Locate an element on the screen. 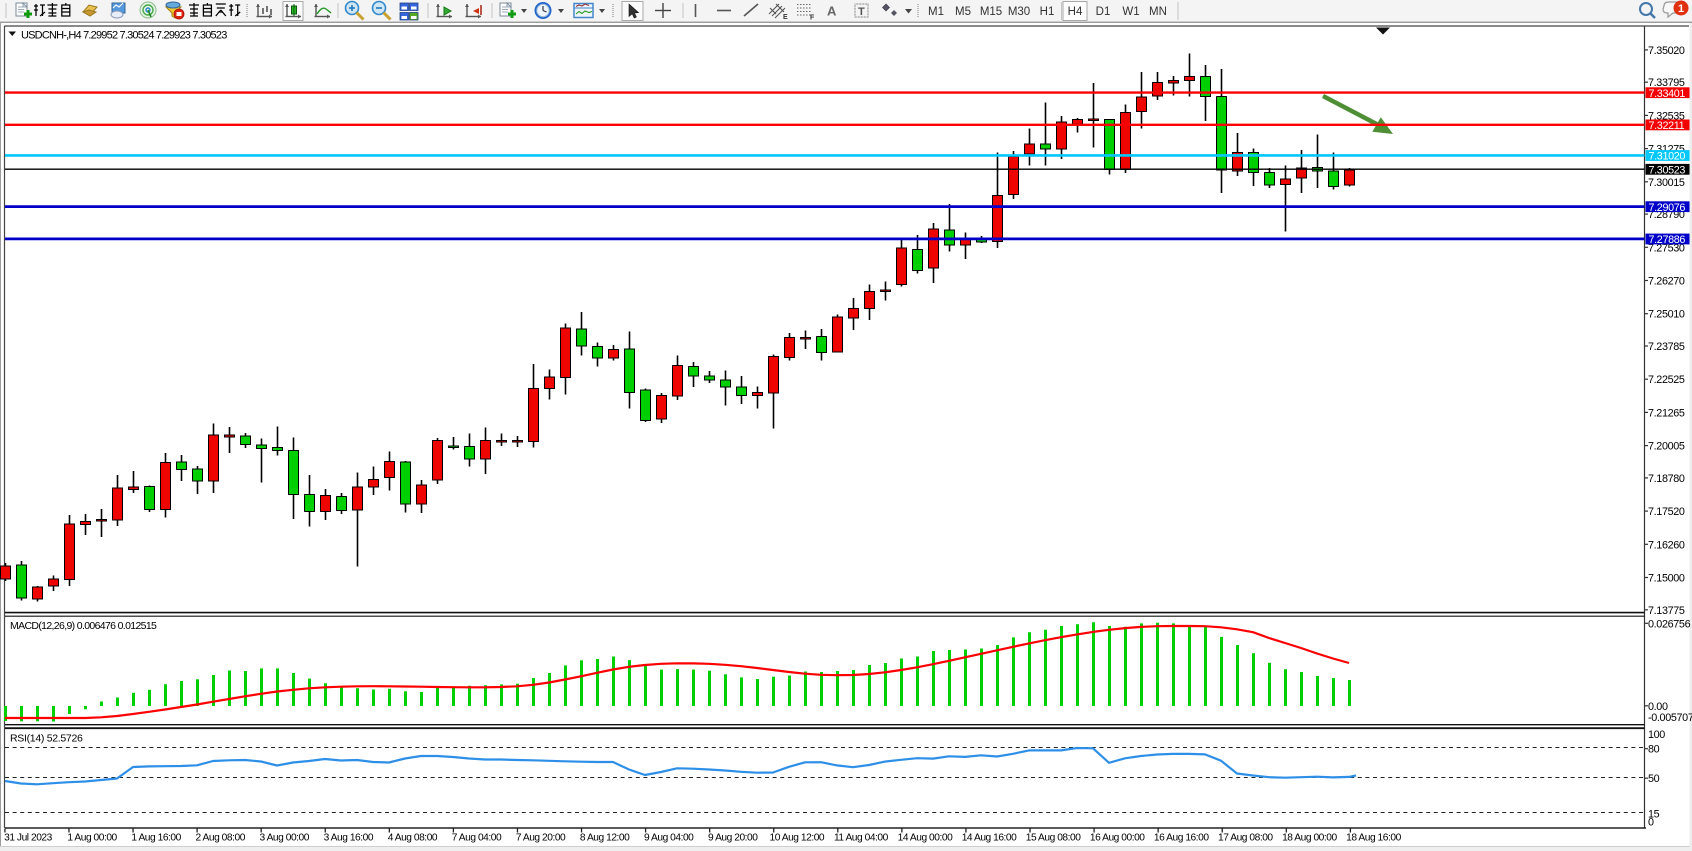 This screenshot has height=851, width=1692. svg-text: 11 Aug 04:00 is located at coordinates (861, 838).